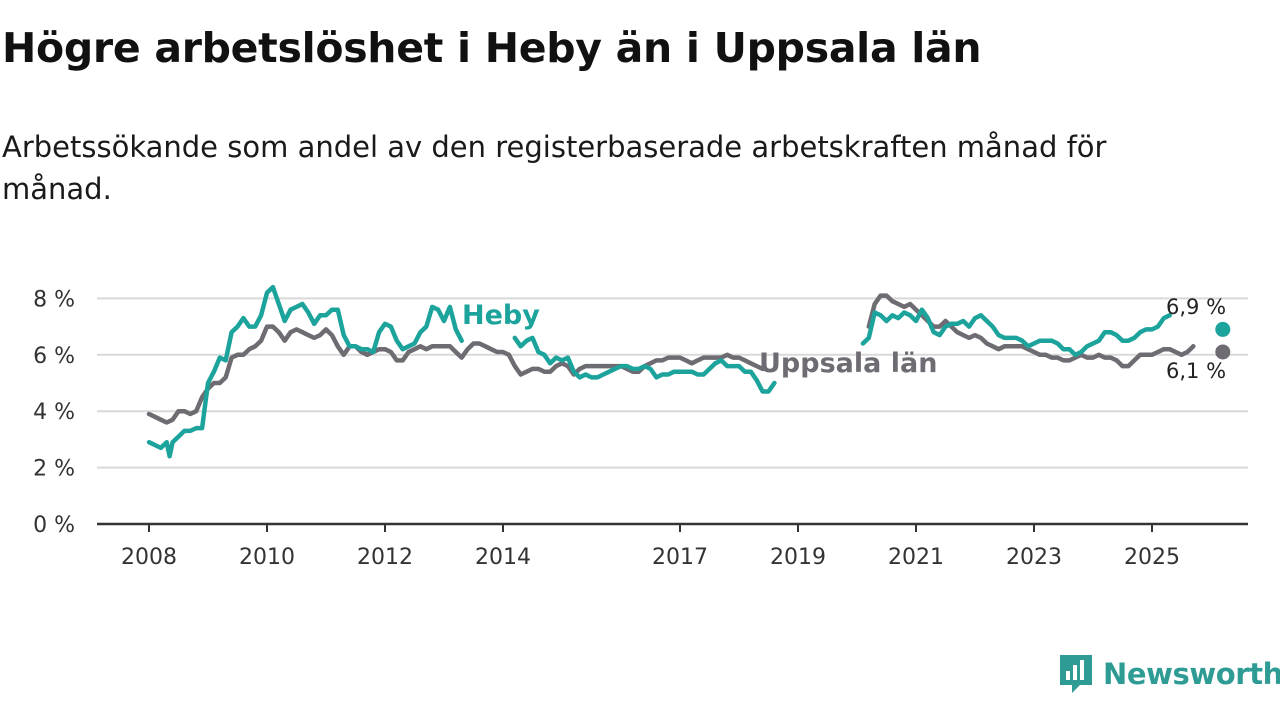 The width and height of the screenshot is (1280, 720). I want to click on x-tick-label: 2017, so click(680, 557).